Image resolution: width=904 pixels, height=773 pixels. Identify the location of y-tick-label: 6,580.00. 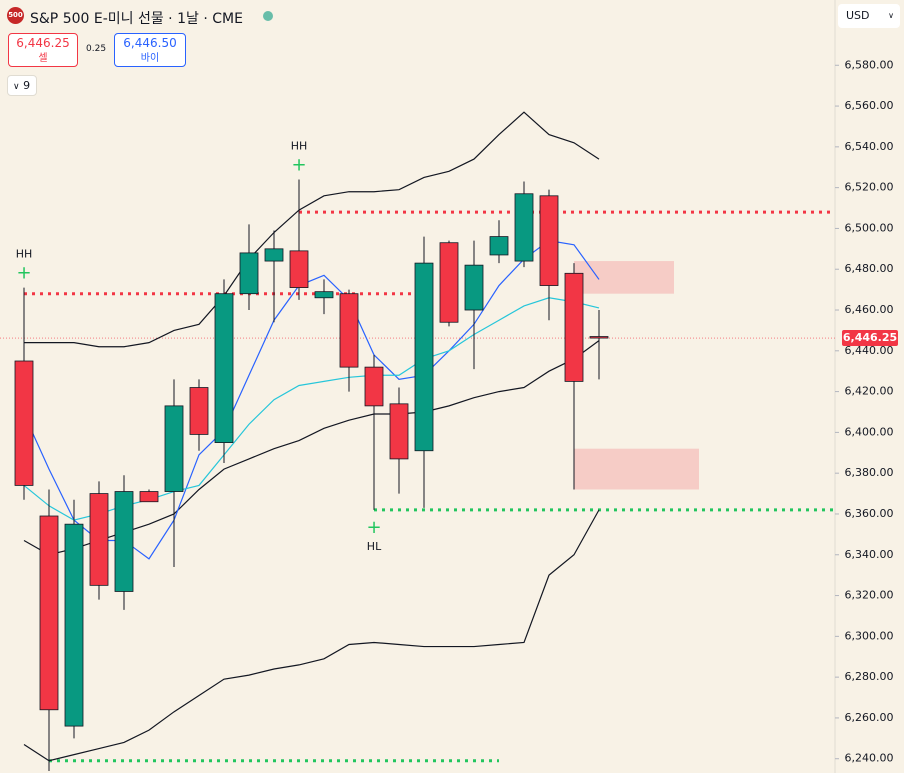
(869, 64).